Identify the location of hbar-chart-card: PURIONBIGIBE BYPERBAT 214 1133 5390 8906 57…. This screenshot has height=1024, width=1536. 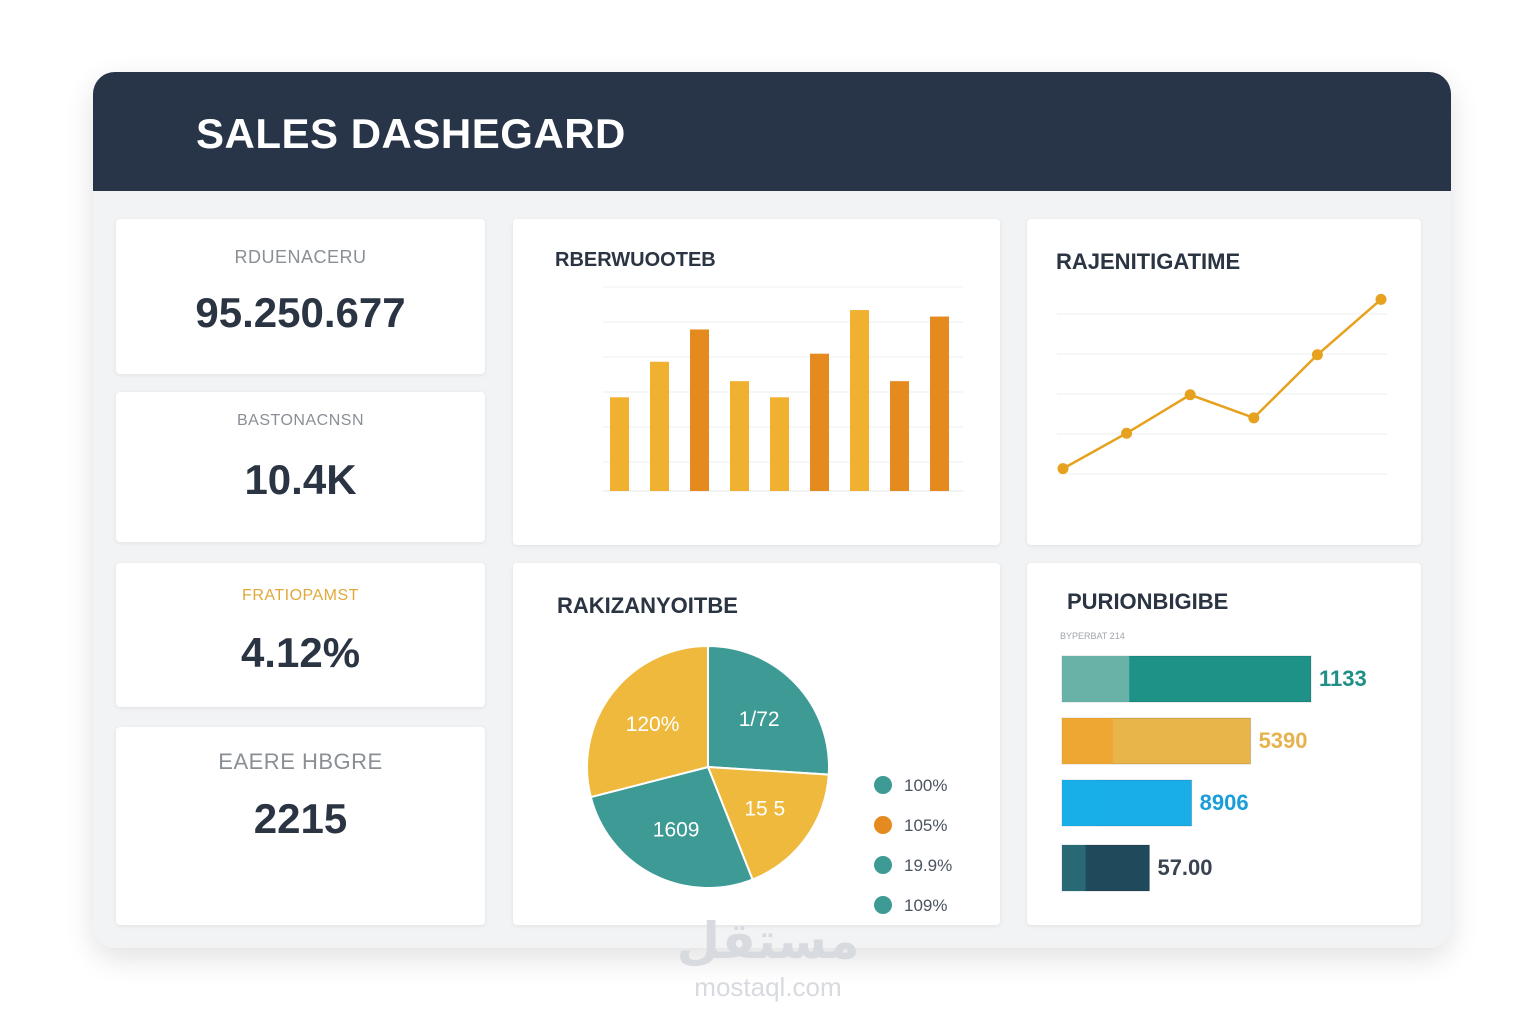
(1224, 744).